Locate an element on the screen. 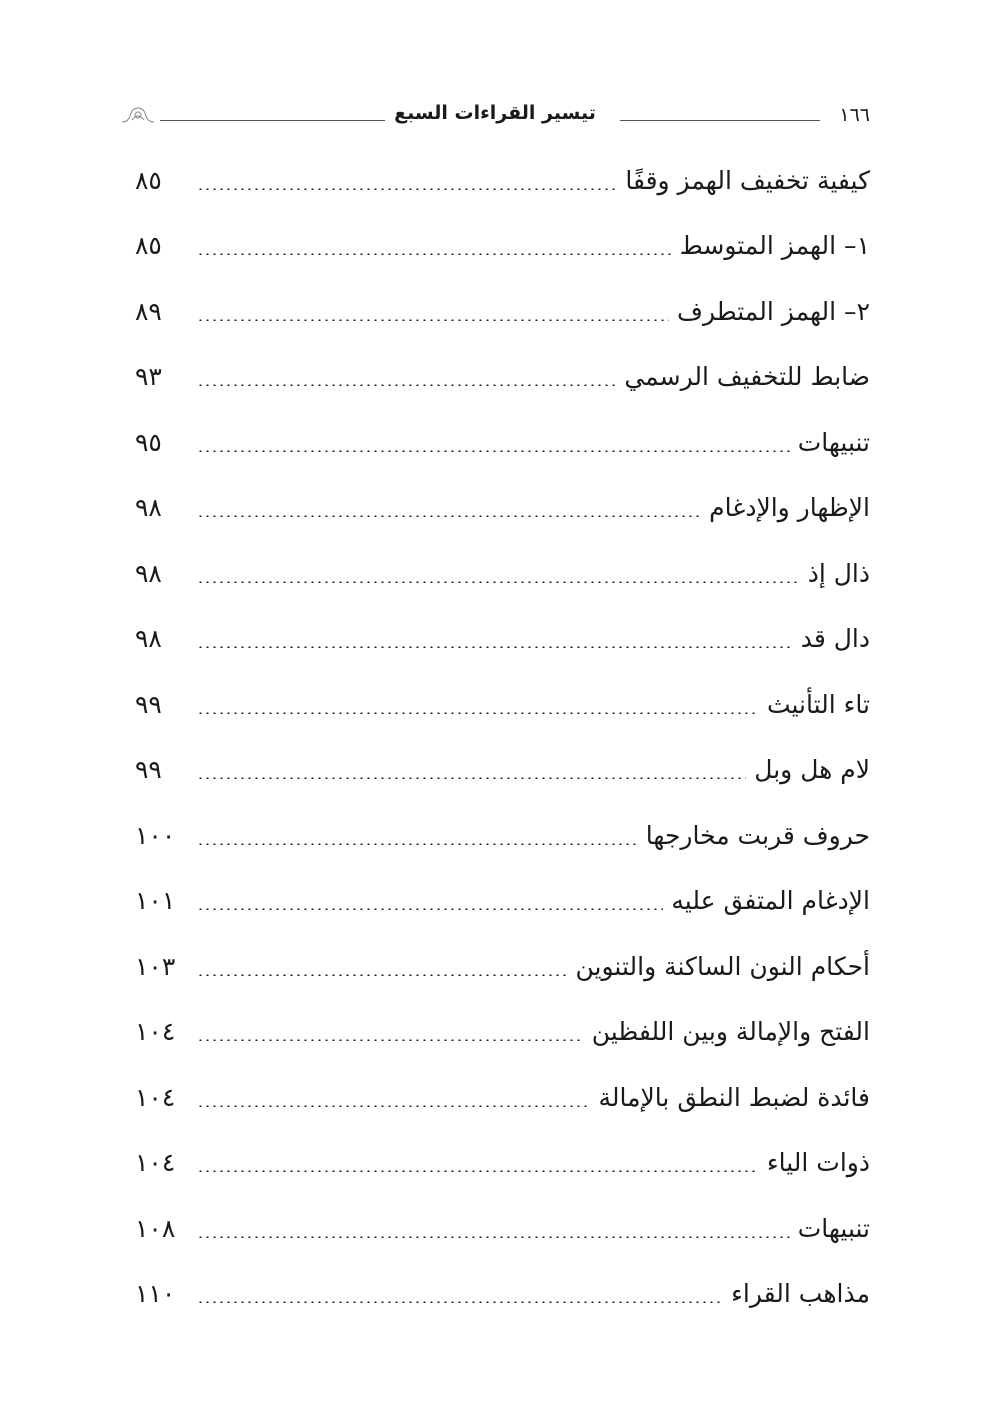 This screenshot has width=1004, height=1418. book-title: تيسير القراءات السبع is located at coordinates (495, 113).